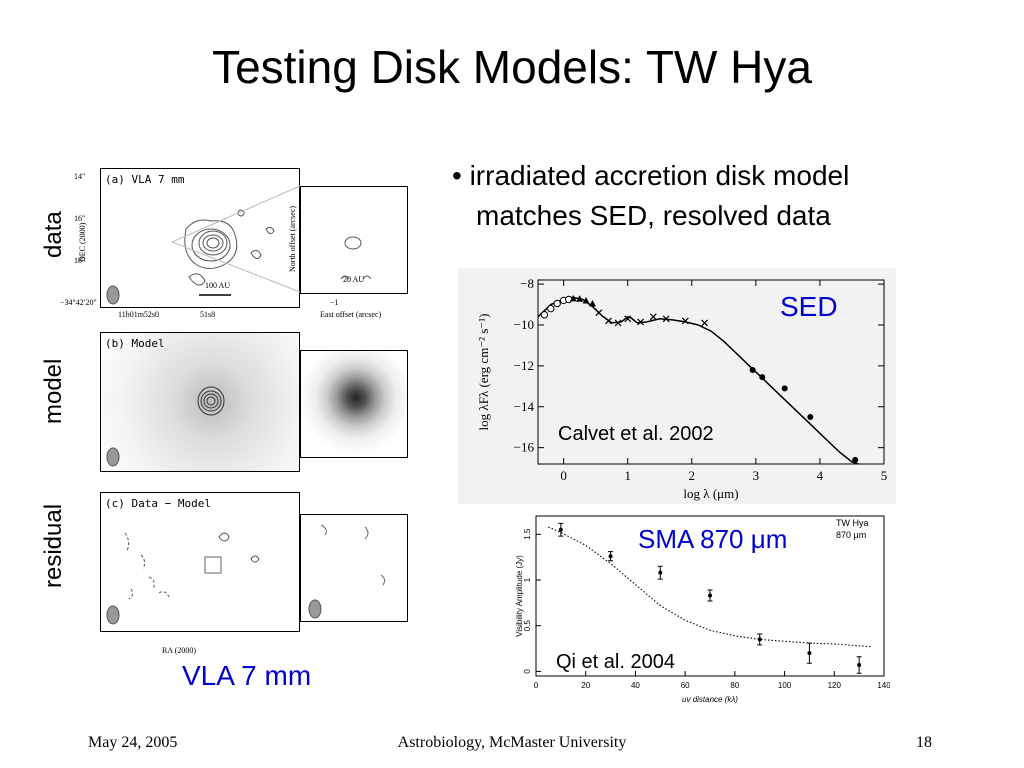  What do you see at coordinates (80, 176) in the screenshot?
I see `dec-tick-14: 14″` at bounding box center [80, 176].